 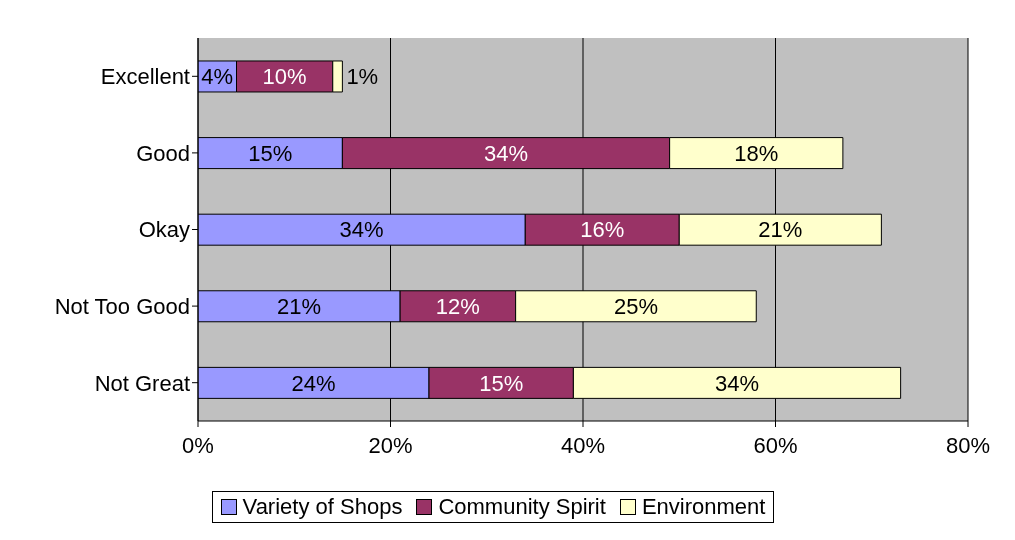 I want to click on data-label: 12%, so click(x=457, y=306).